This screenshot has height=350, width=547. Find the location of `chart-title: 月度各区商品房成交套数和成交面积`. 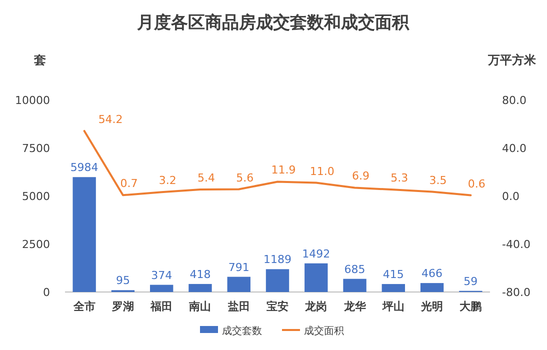

chart-title: 月度各区商品房成交套数和成交面积 is located at coordinates (273, 23).